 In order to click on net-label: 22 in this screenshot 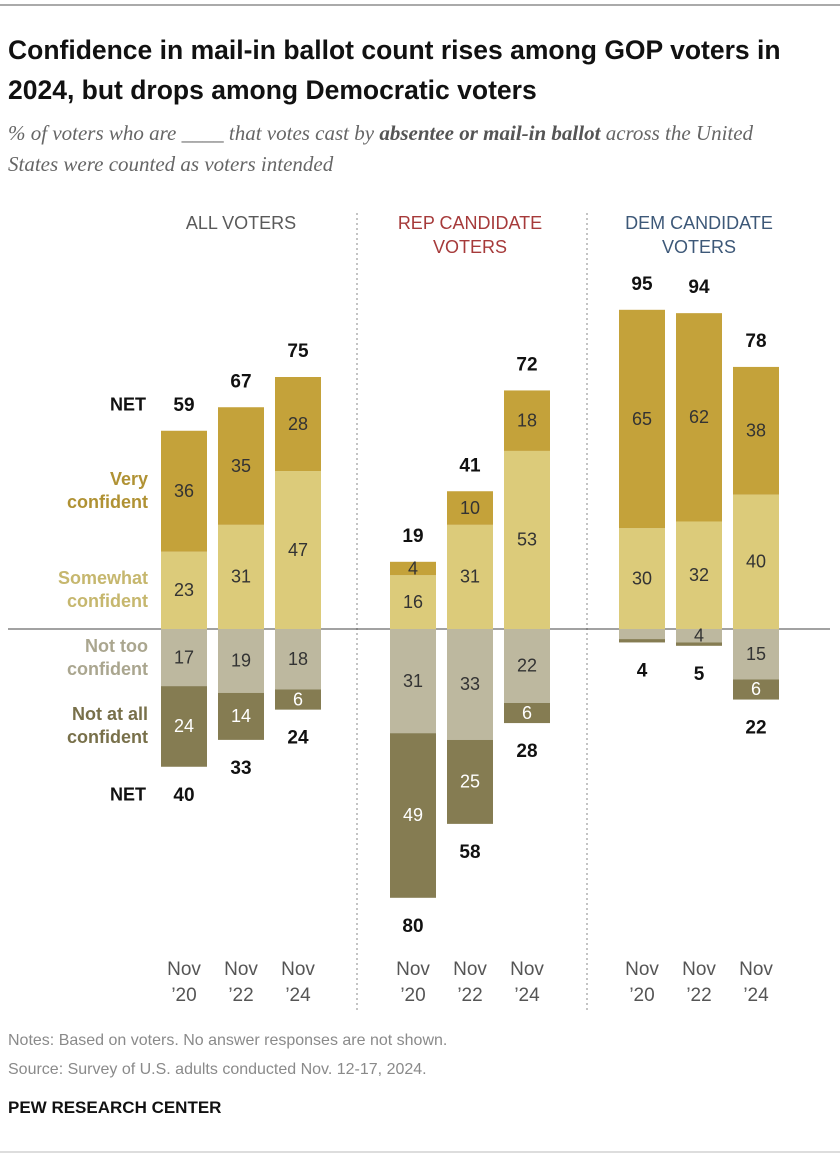, I will do `click(755, 728)`.